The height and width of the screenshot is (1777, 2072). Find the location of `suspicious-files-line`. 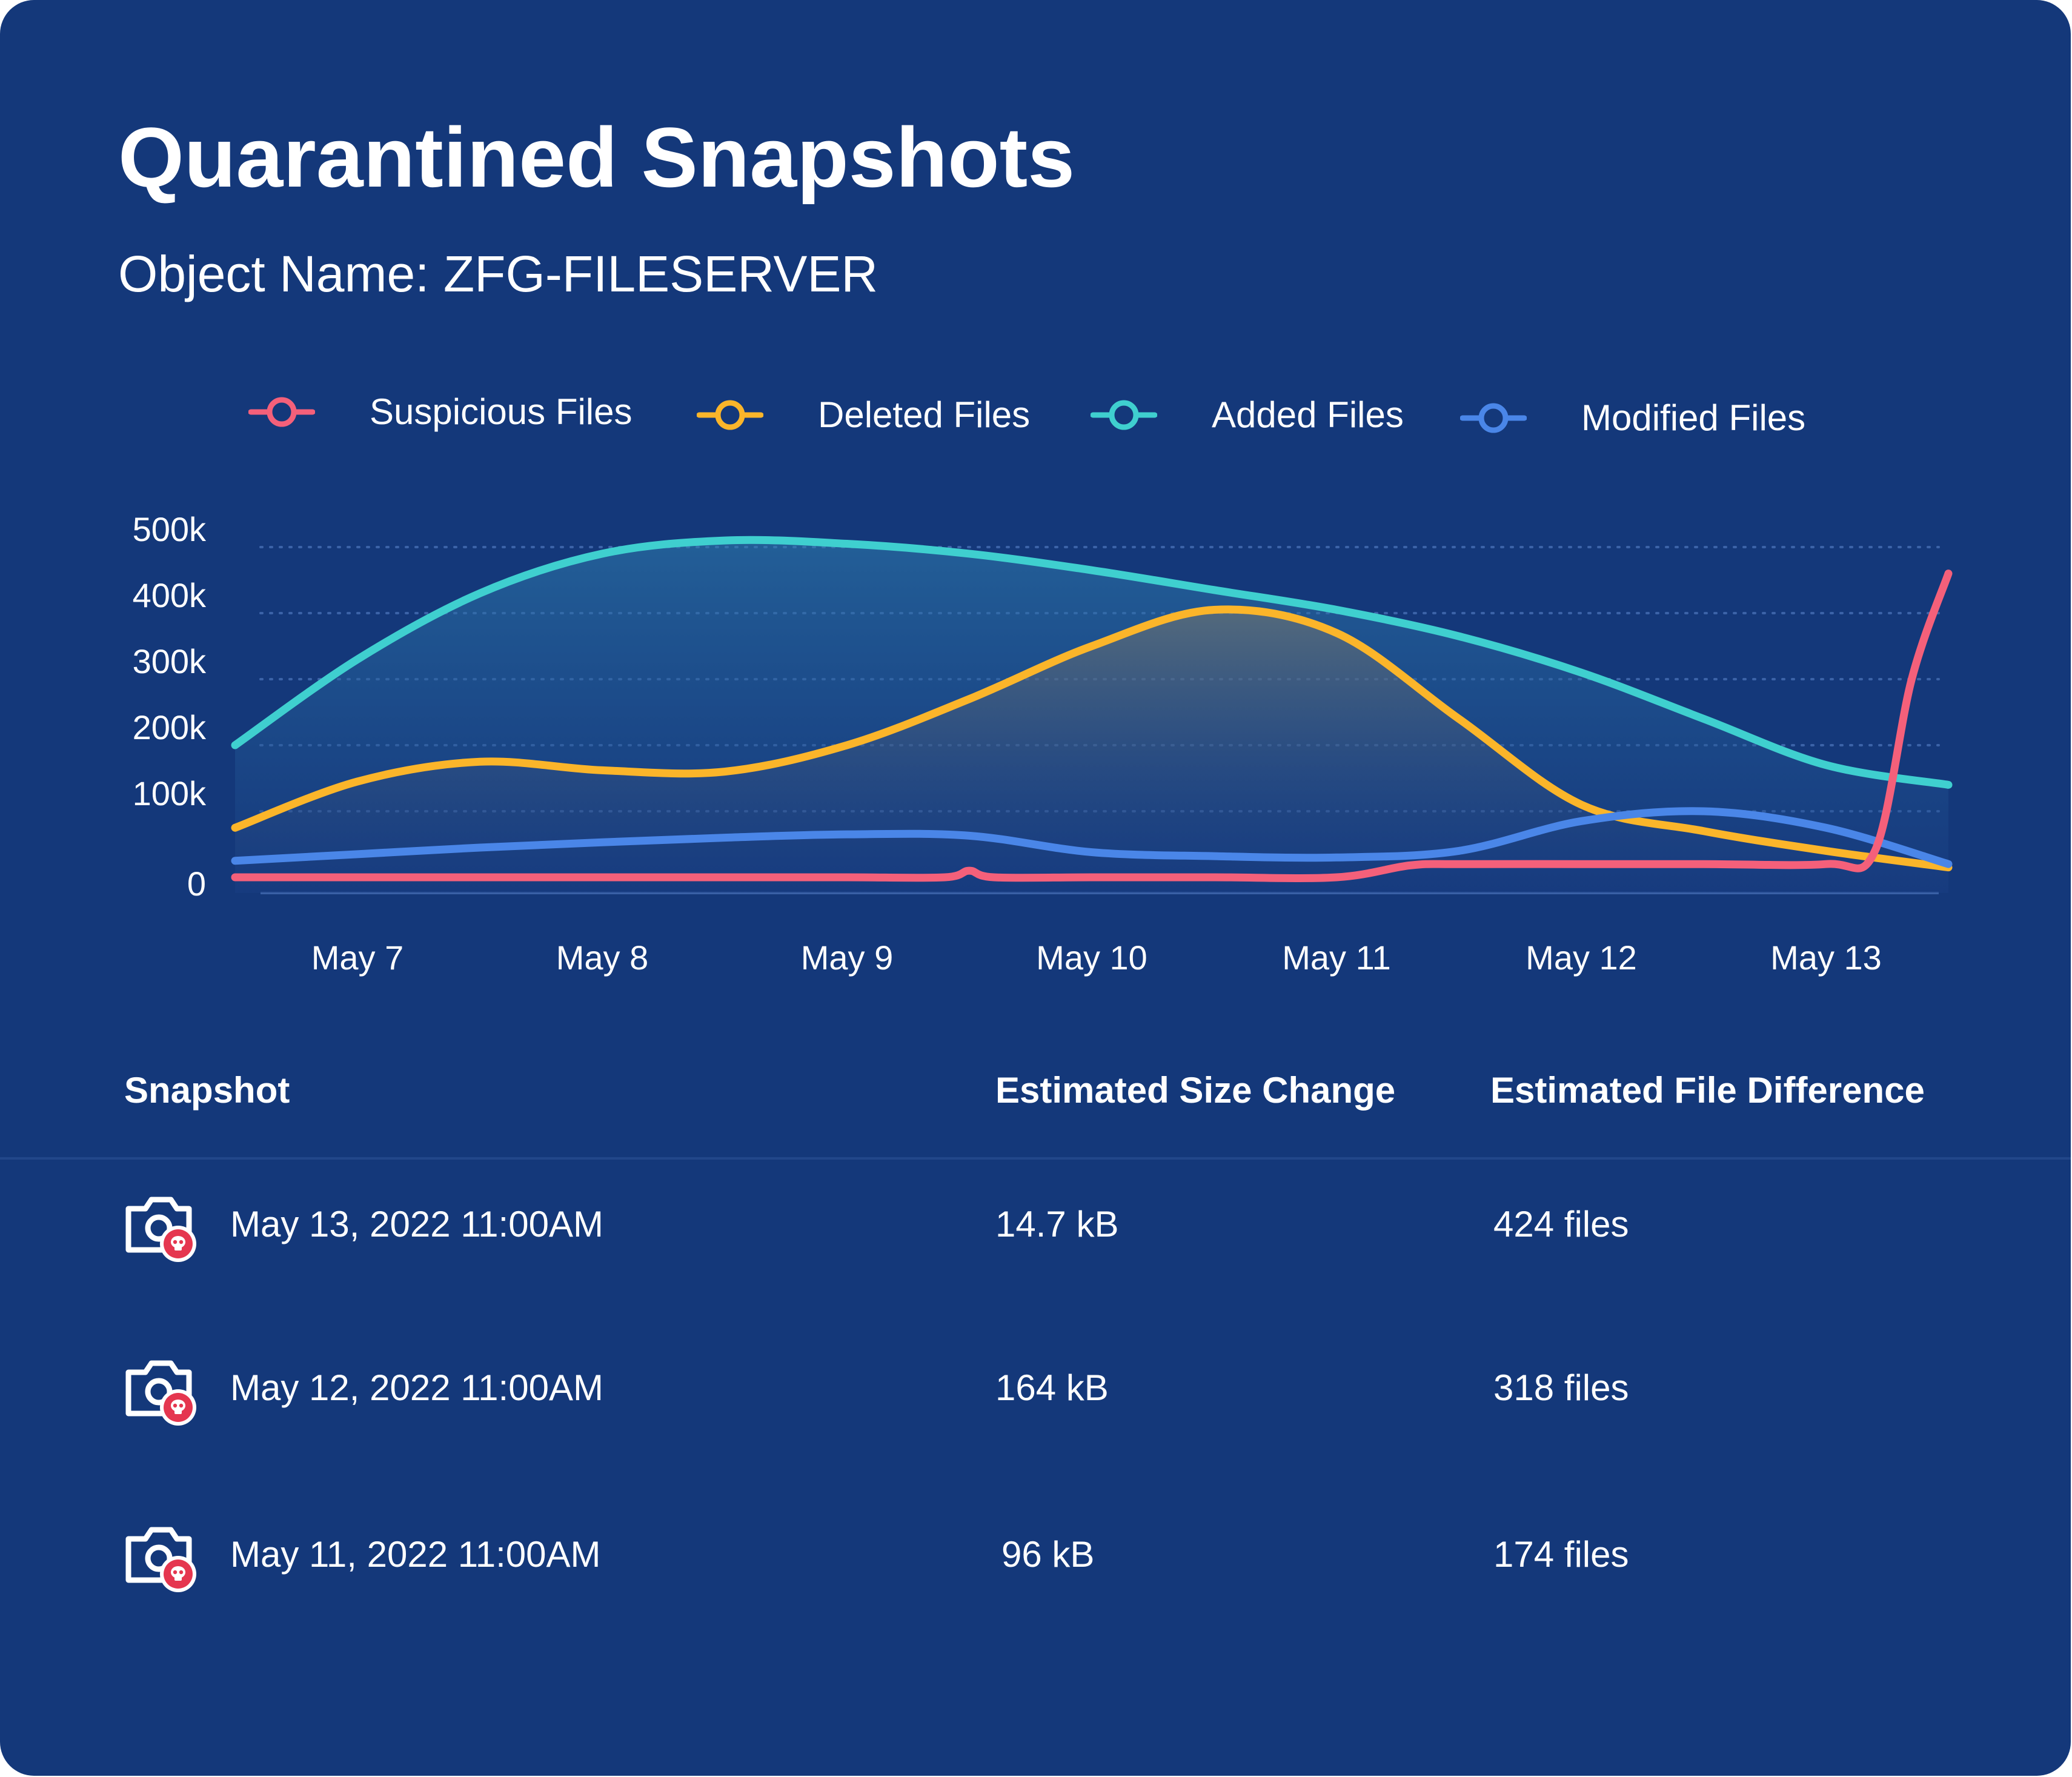

suspicious-files-line is located at coordinates (1092, 726).